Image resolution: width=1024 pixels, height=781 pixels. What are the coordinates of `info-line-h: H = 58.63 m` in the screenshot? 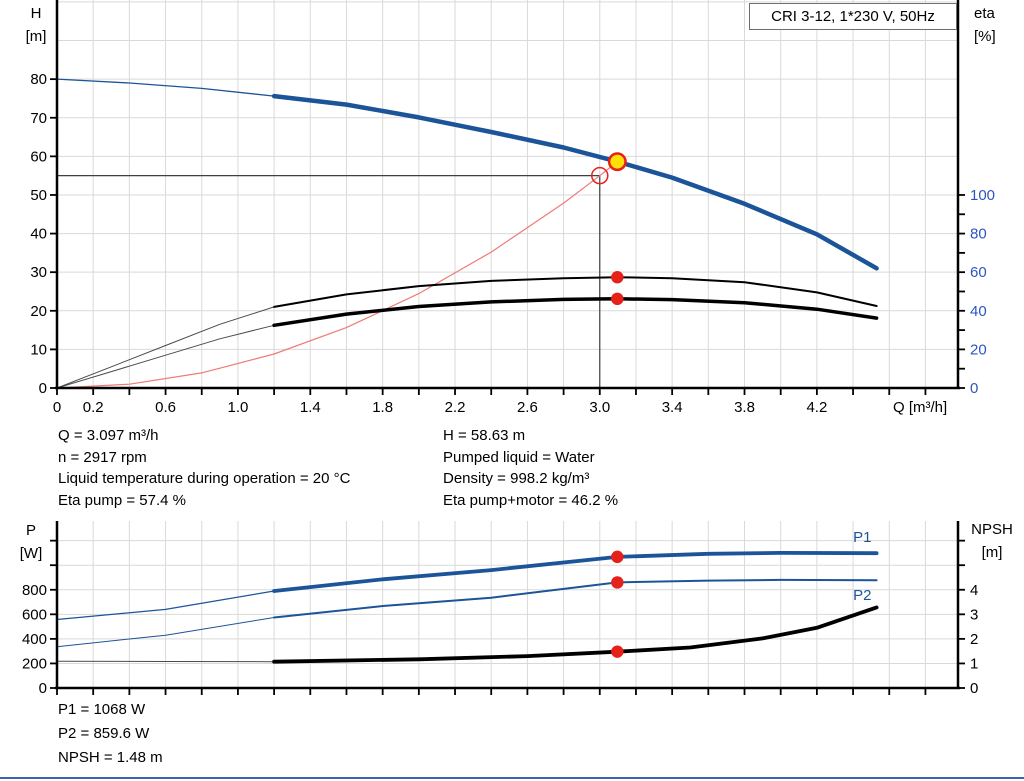 It's located at (484, 435).